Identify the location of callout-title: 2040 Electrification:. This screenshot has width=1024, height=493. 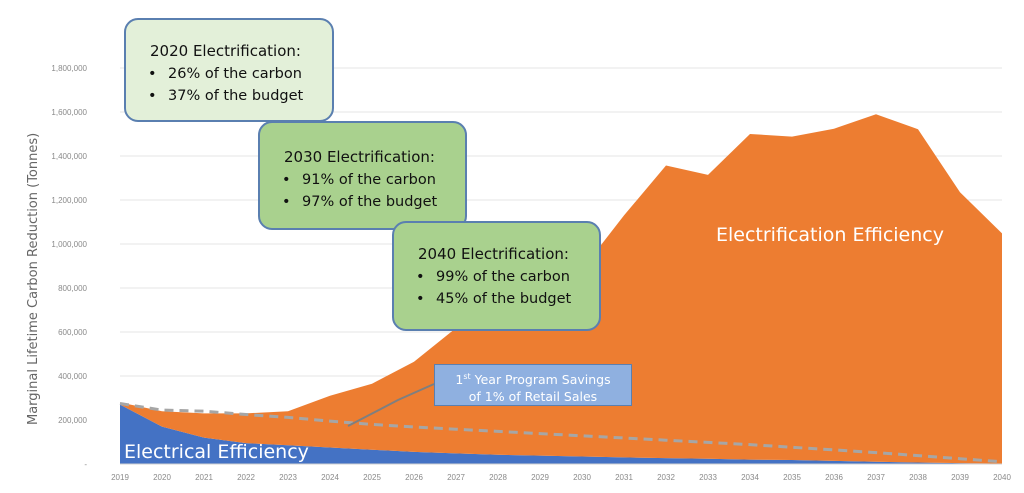
(493, 254).